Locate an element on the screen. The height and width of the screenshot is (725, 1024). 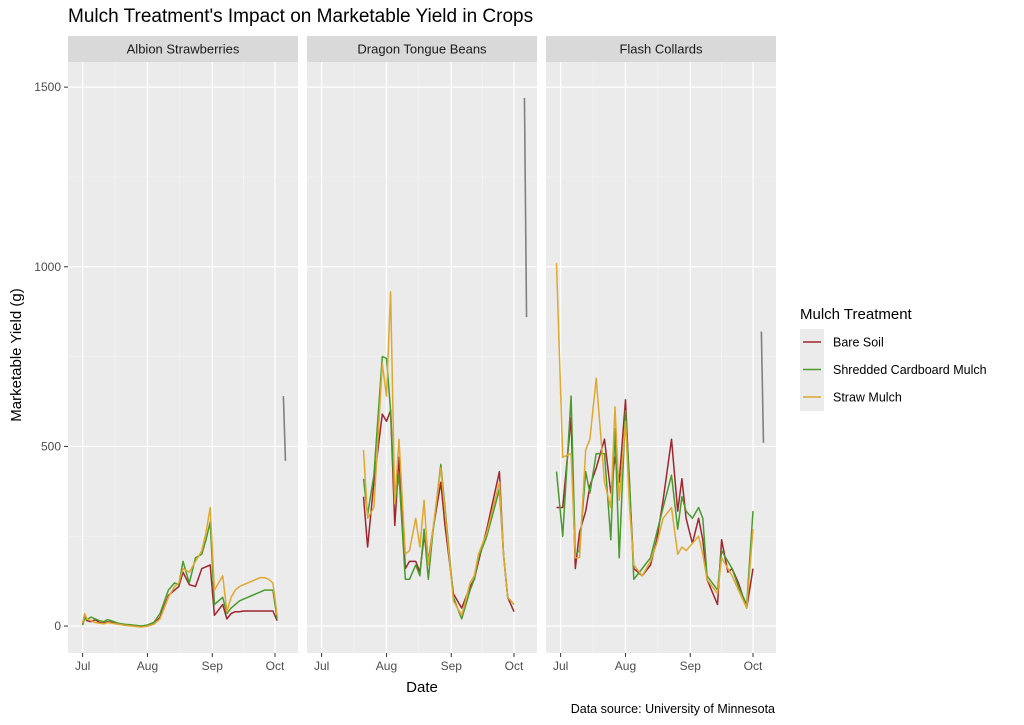
x-axis-title: Date is located at coordinates (422, 687).